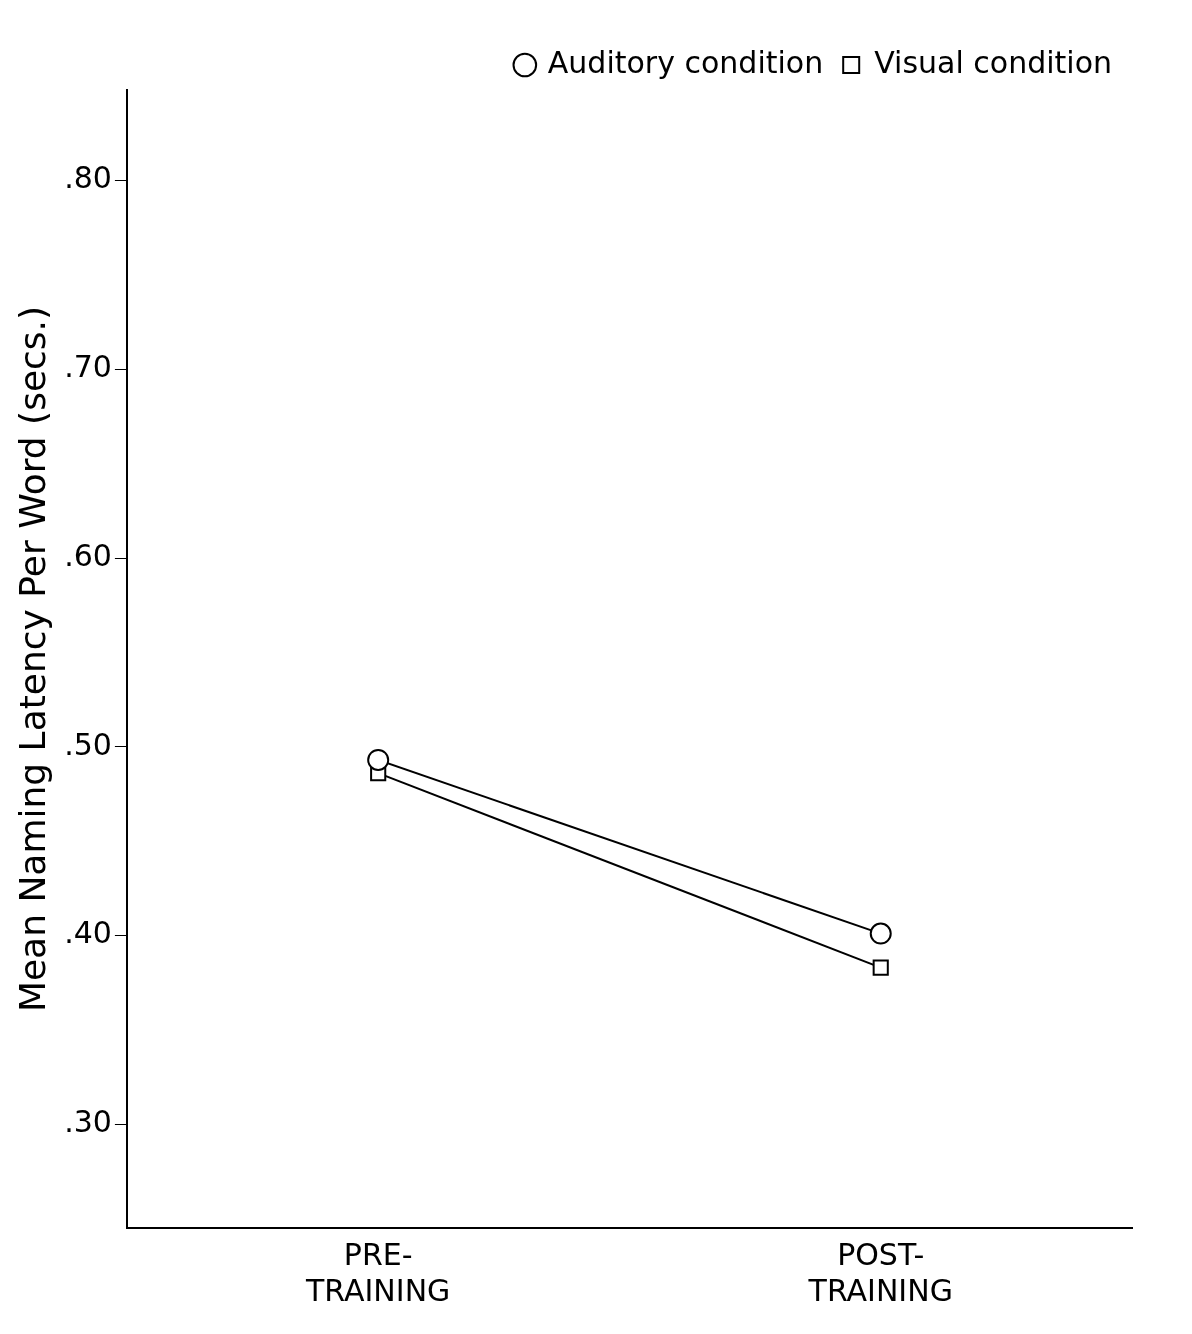  Describe the element at coordinates (88, 744) in the screenshot. I see `y-tick-label: .50` at that location.